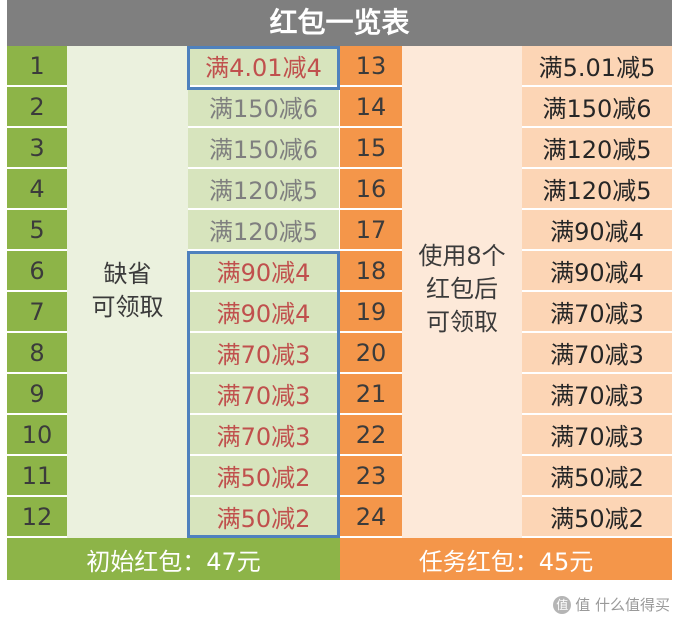 Image resolution: width=680 pixels, height=623 pixels. Describe the element at coordinates (127, 307) in the screenshot. I see `left-note-line: 可领取` at that location.